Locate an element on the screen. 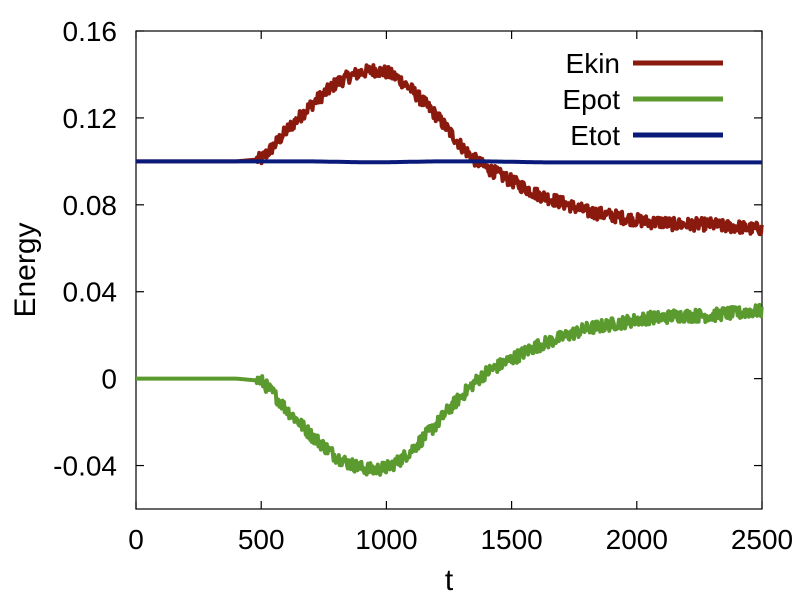  x-tick-label: 2000 is located at coordinates (637, 539).